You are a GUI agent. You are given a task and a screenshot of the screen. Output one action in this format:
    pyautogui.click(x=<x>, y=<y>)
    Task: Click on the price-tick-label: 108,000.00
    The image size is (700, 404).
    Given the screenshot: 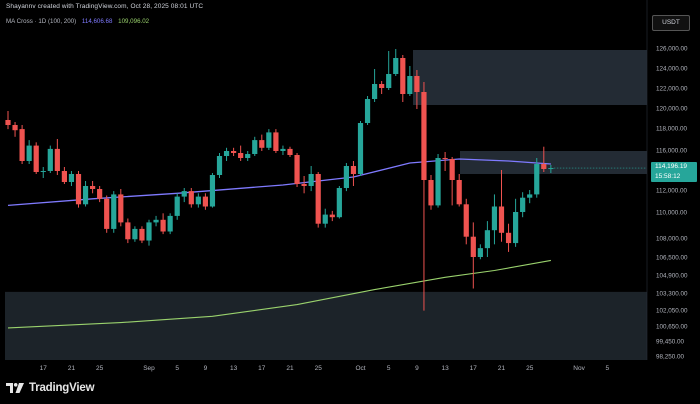 What is the action you would take?
    pyautogui.click(x=672, y=238)
    